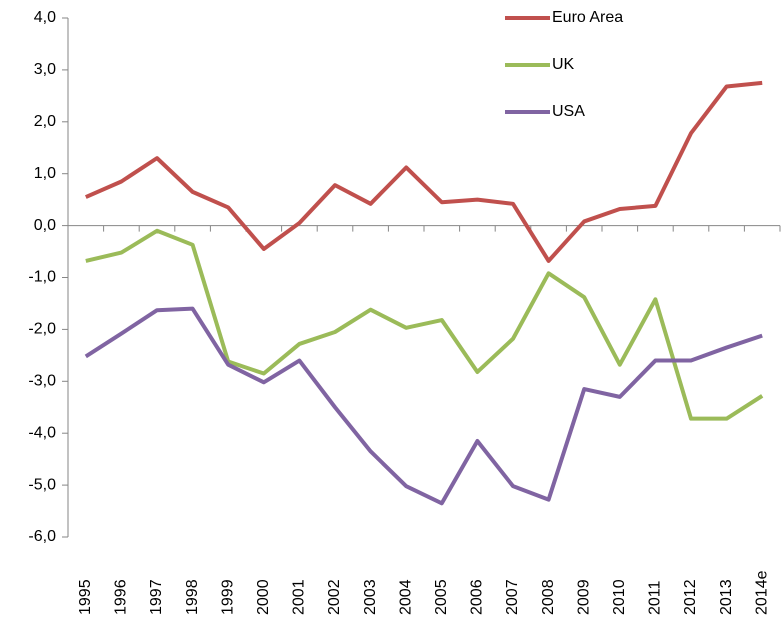  What do you see at coordinates (42, 329) in the screenshot?
I see `y-tick-label: -2,0` at bounding box center [42, 329].